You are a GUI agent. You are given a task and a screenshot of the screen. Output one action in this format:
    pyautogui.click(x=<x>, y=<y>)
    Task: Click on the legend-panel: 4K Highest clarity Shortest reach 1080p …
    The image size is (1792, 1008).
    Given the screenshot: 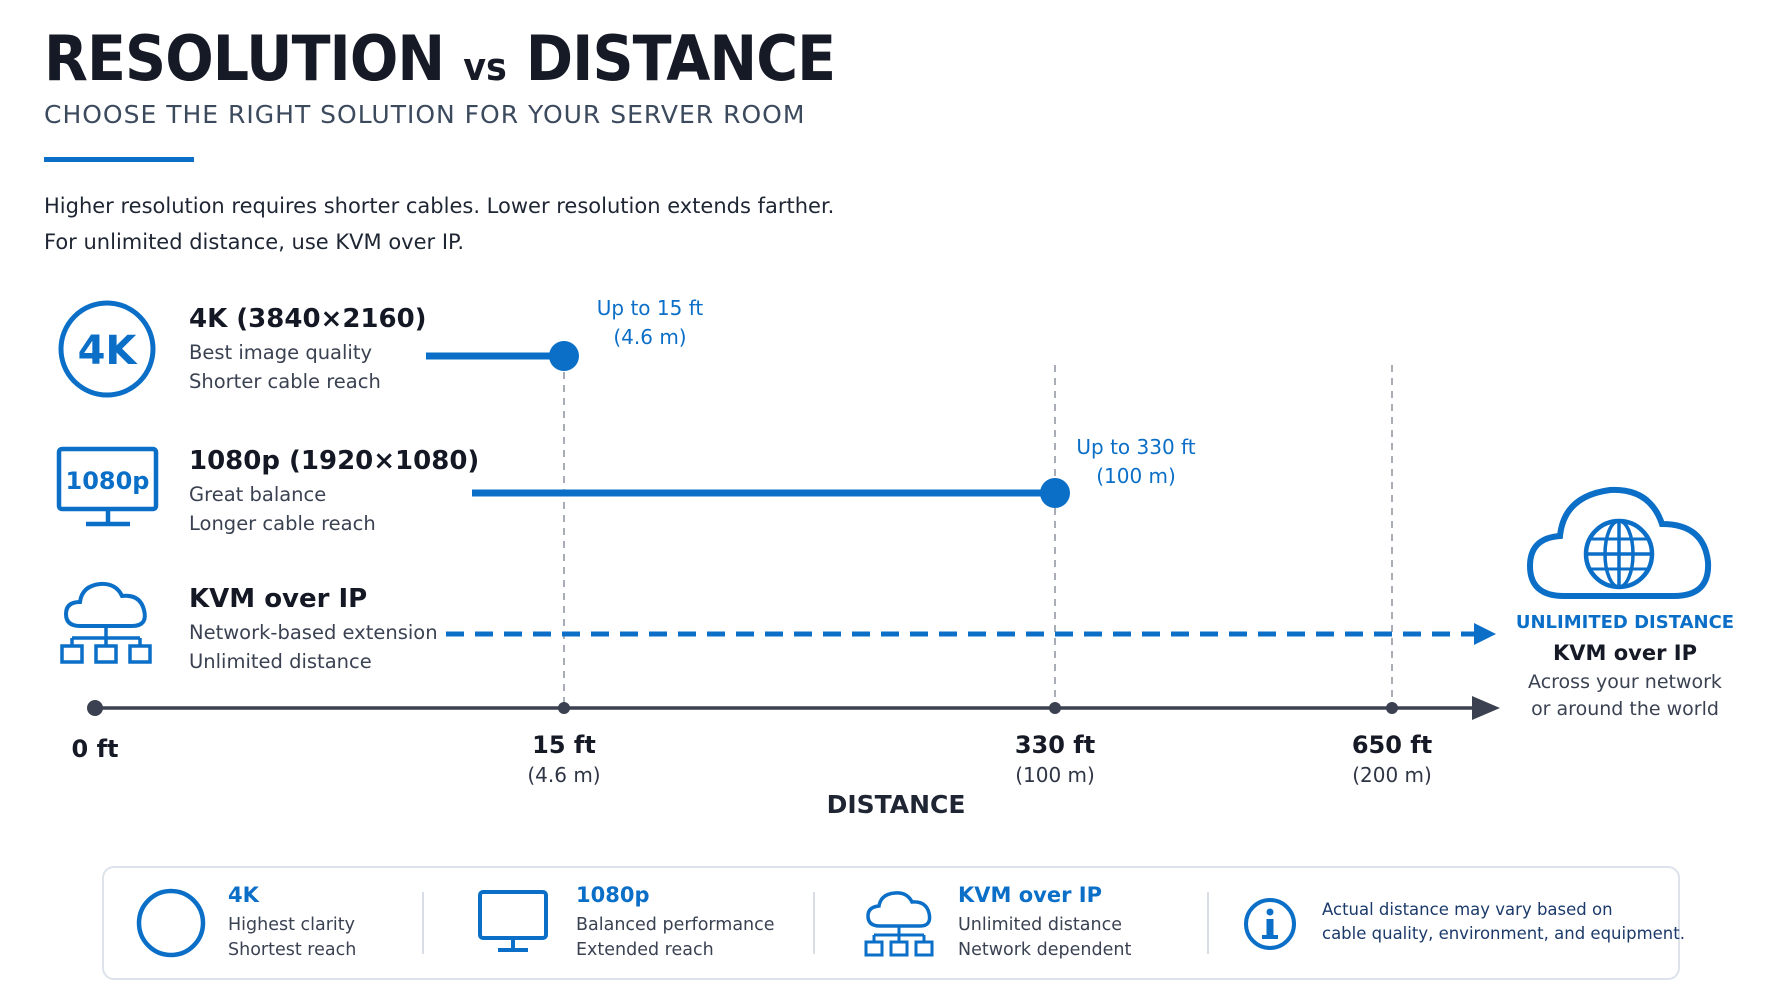 What is the action you would take?
    pyautogui.click(x=893, y=923)
    